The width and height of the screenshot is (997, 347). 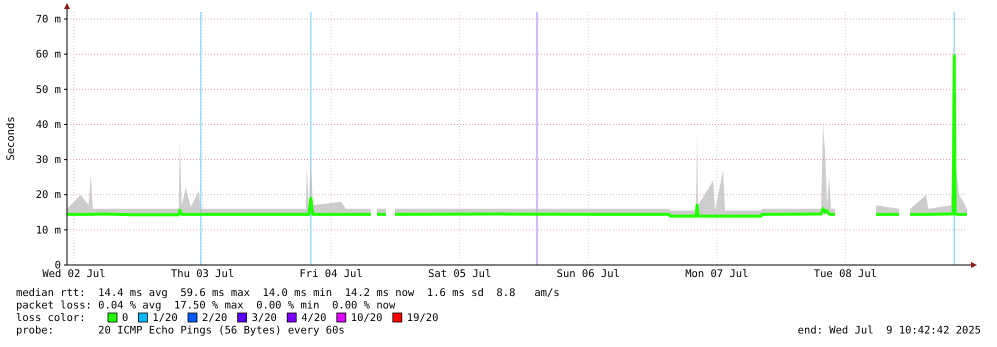 I want to click on y-tick-label: 70 m, so click(x=48, y=20).